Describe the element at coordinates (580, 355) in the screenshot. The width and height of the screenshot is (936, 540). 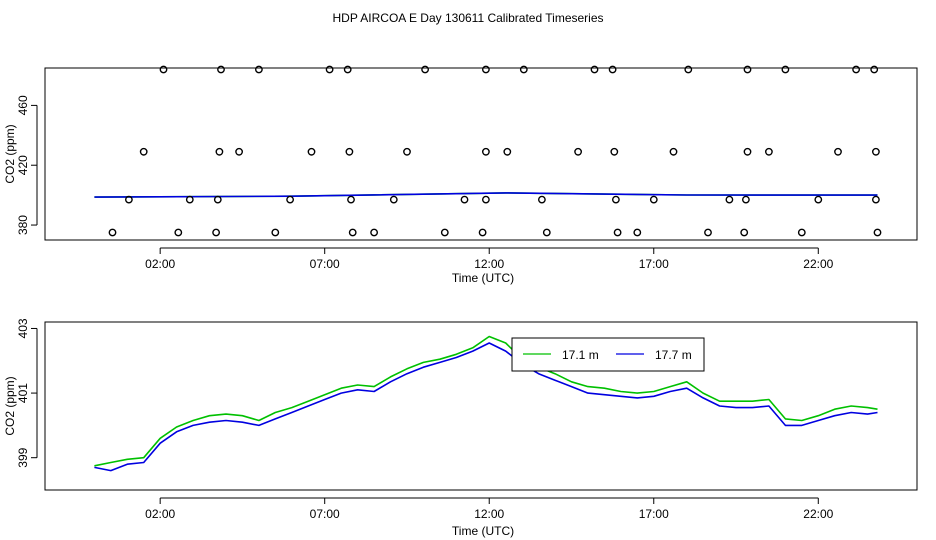
I see `legend-label-17-1m: 17.1 m` at that location.